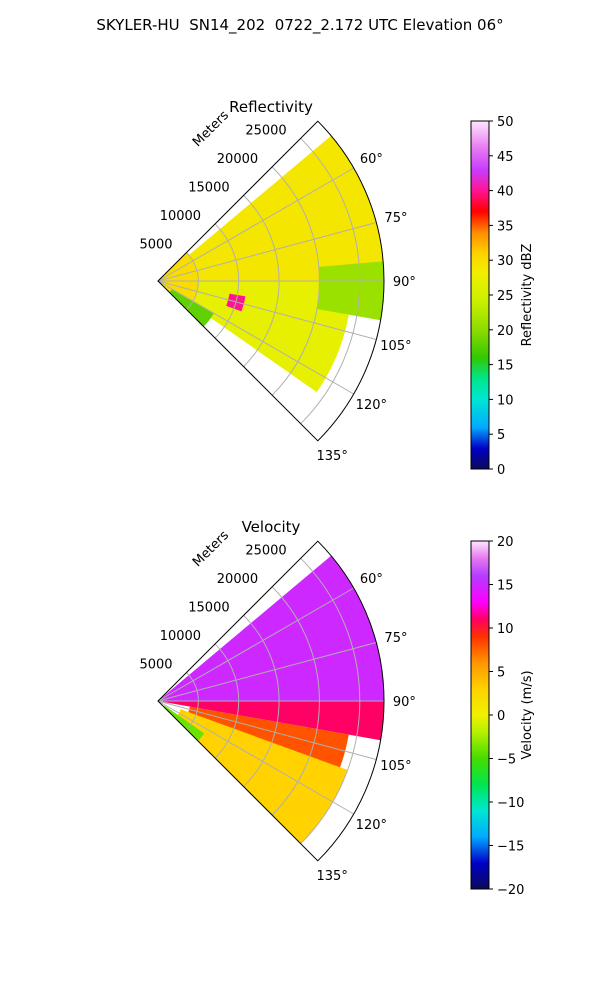 Image resolution: width=600 pixels, height=1000 pixels. What do you see at coordinates (510, 803) in the screenshot?
I see `colorbar-tick-label: −10` at bounding box center [510, 803].